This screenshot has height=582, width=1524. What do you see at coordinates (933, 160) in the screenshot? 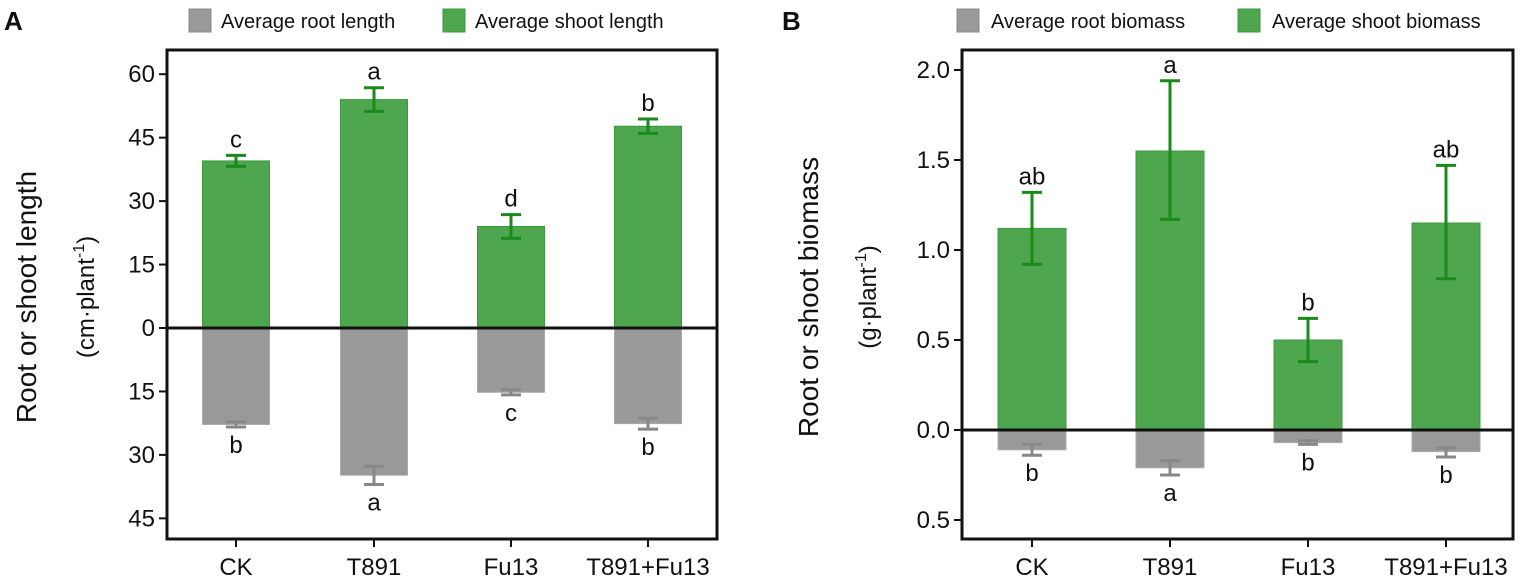
I see `y-tick-label: 1.5` at bounding box center [933, 160].